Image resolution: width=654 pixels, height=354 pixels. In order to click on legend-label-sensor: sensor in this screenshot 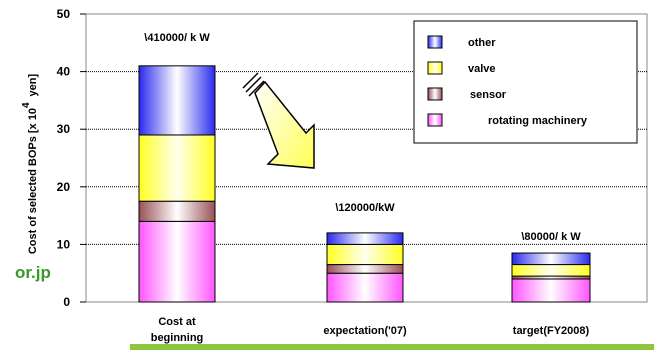, I will do `click(488, 95)`.